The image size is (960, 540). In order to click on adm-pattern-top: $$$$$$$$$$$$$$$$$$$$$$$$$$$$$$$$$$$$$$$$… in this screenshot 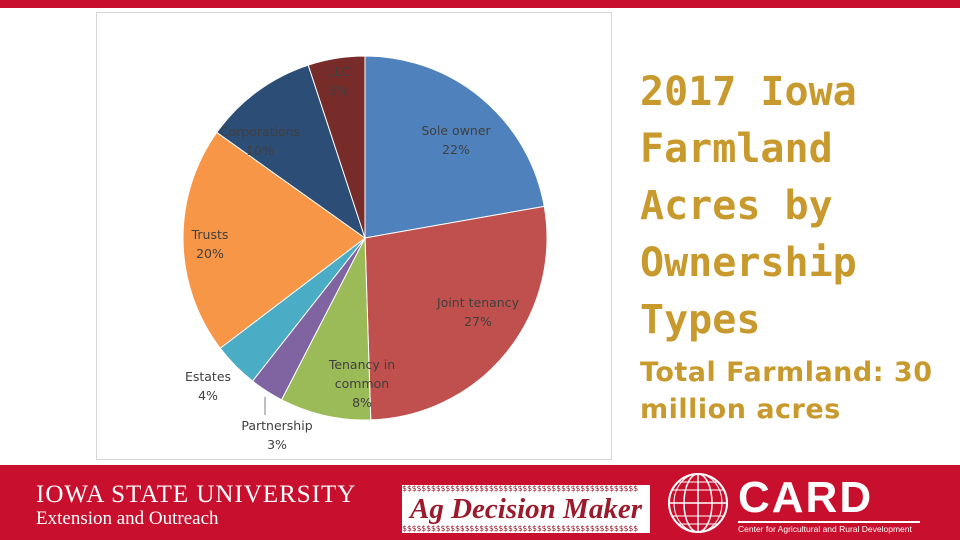, I will do `click(520, 489)`.